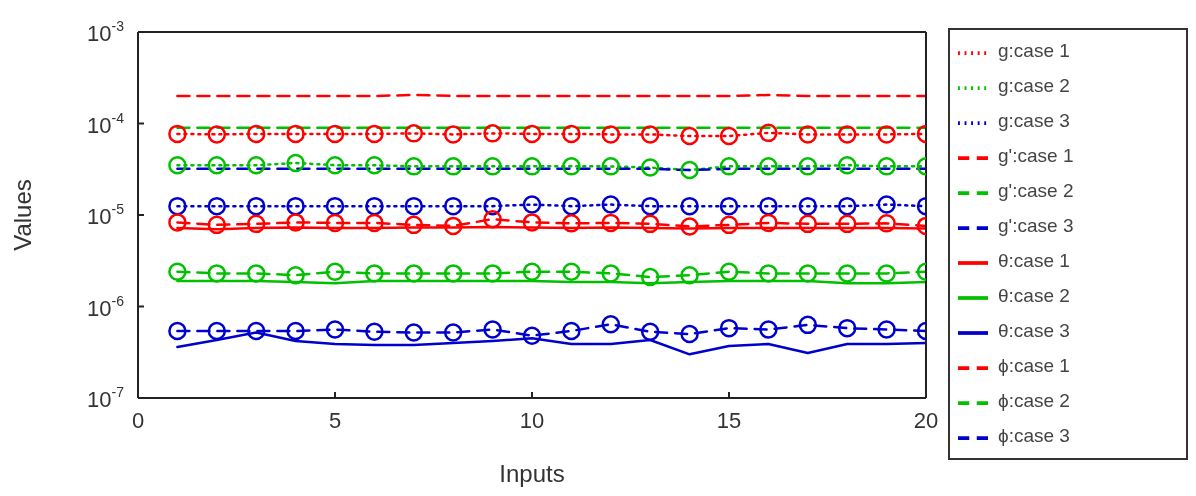 This screenshot has width=1196, height=496. Describe the element at coordinates (106, 123) in the screenshot. I see `y-tick-label: 10$^{-4}$` at that location.